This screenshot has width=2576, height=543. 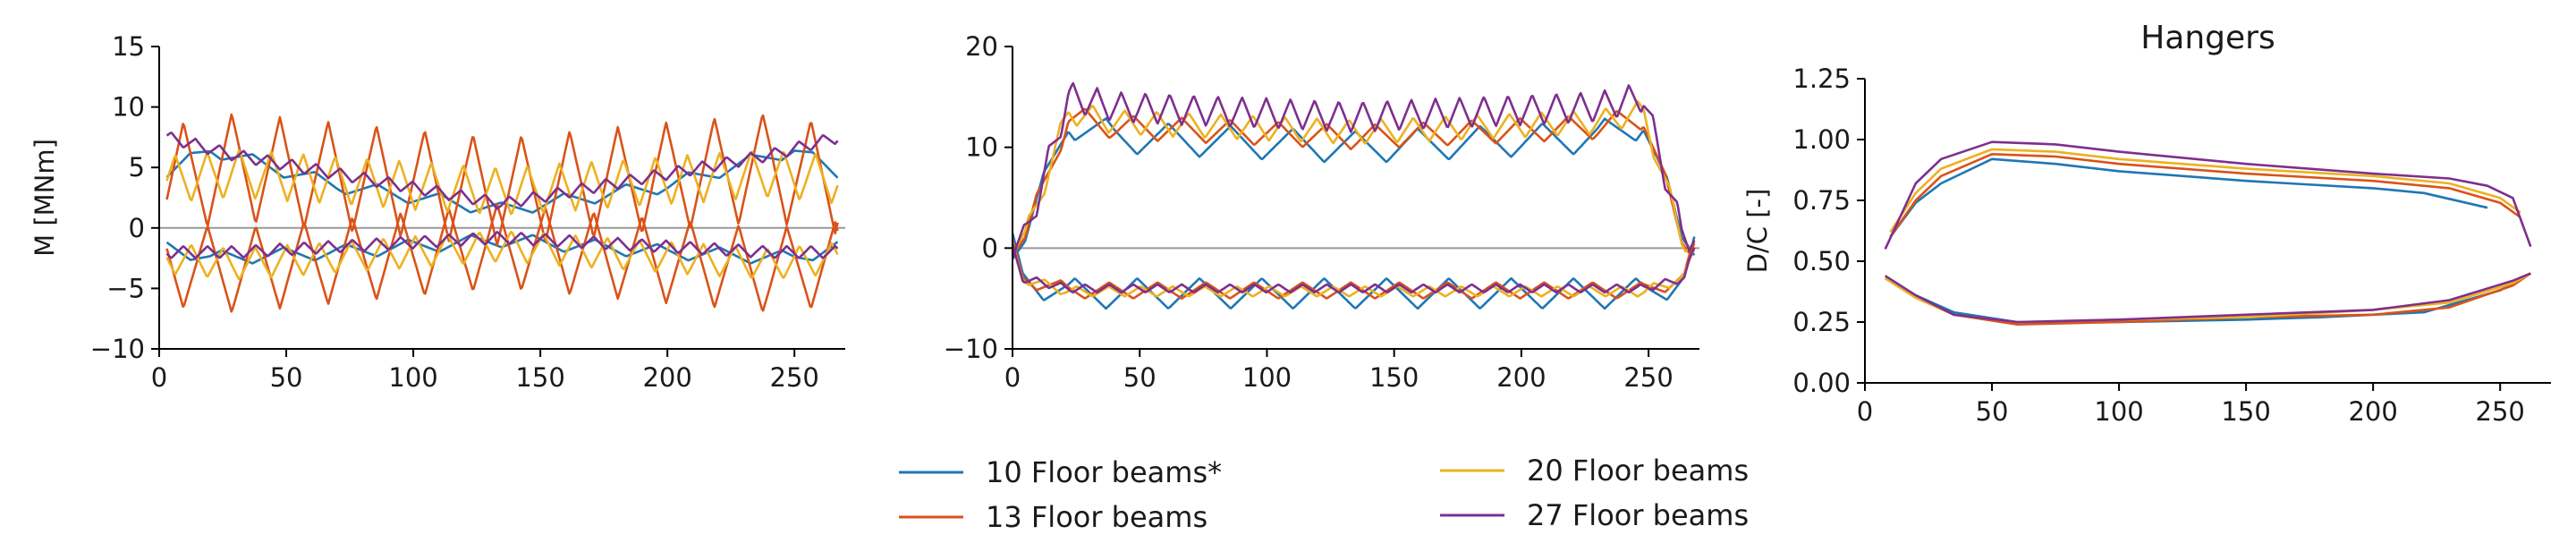 I want to click on y-tick-label: 5, so click(x=137, y=167).